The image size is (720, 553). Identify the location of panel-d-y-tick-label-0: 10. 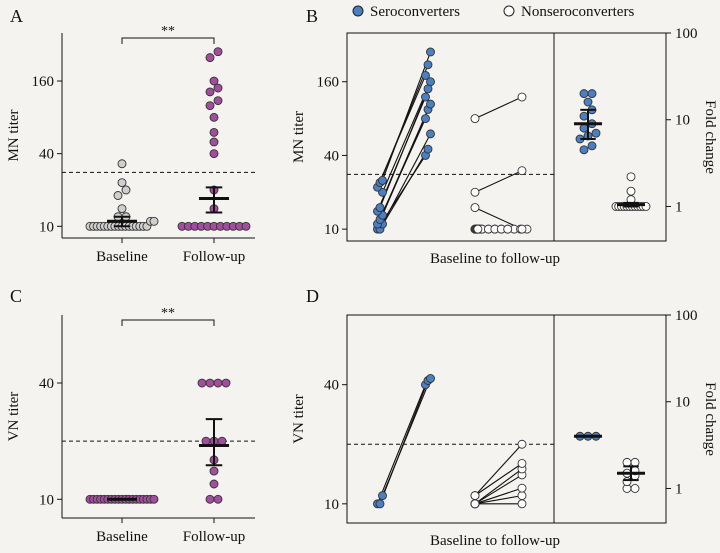
(331, 505).